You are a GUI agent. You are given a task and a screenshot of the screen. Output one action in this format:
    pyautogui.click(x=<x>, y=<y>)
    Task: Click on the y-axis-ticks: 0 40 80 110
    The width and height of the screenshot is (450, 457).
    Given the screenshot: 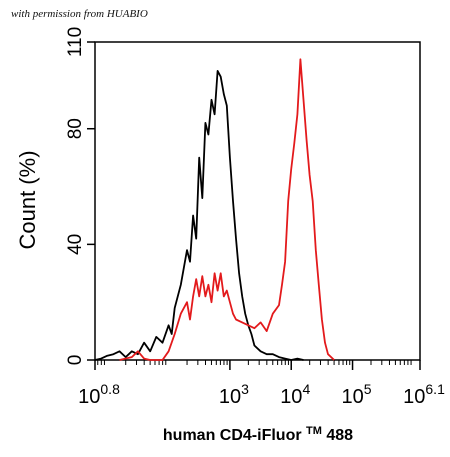 What is the action you would take?
    pyautogui.click(x=80, y=196)
    